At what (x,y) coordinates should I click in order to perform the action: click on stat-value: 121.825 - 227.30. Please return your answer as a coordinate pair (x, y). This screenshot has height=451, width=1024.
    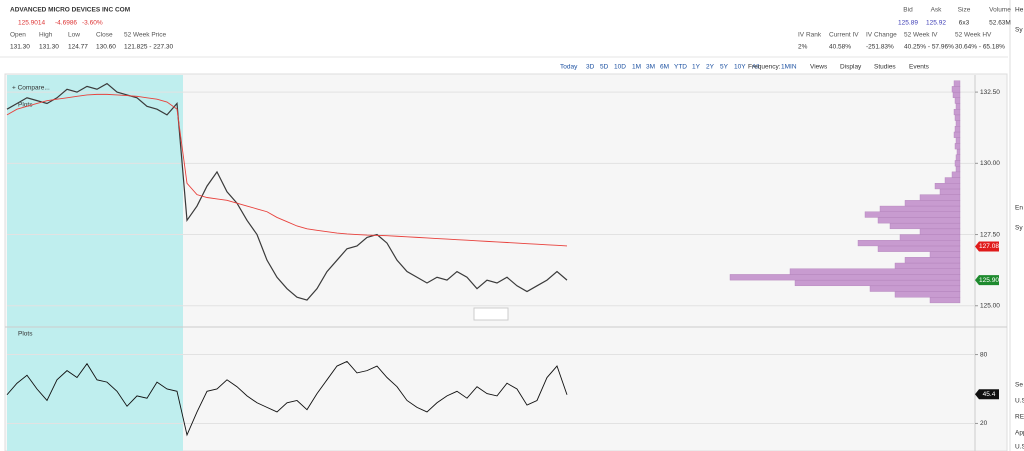
    Looking at the image, I should click on (149, 47).